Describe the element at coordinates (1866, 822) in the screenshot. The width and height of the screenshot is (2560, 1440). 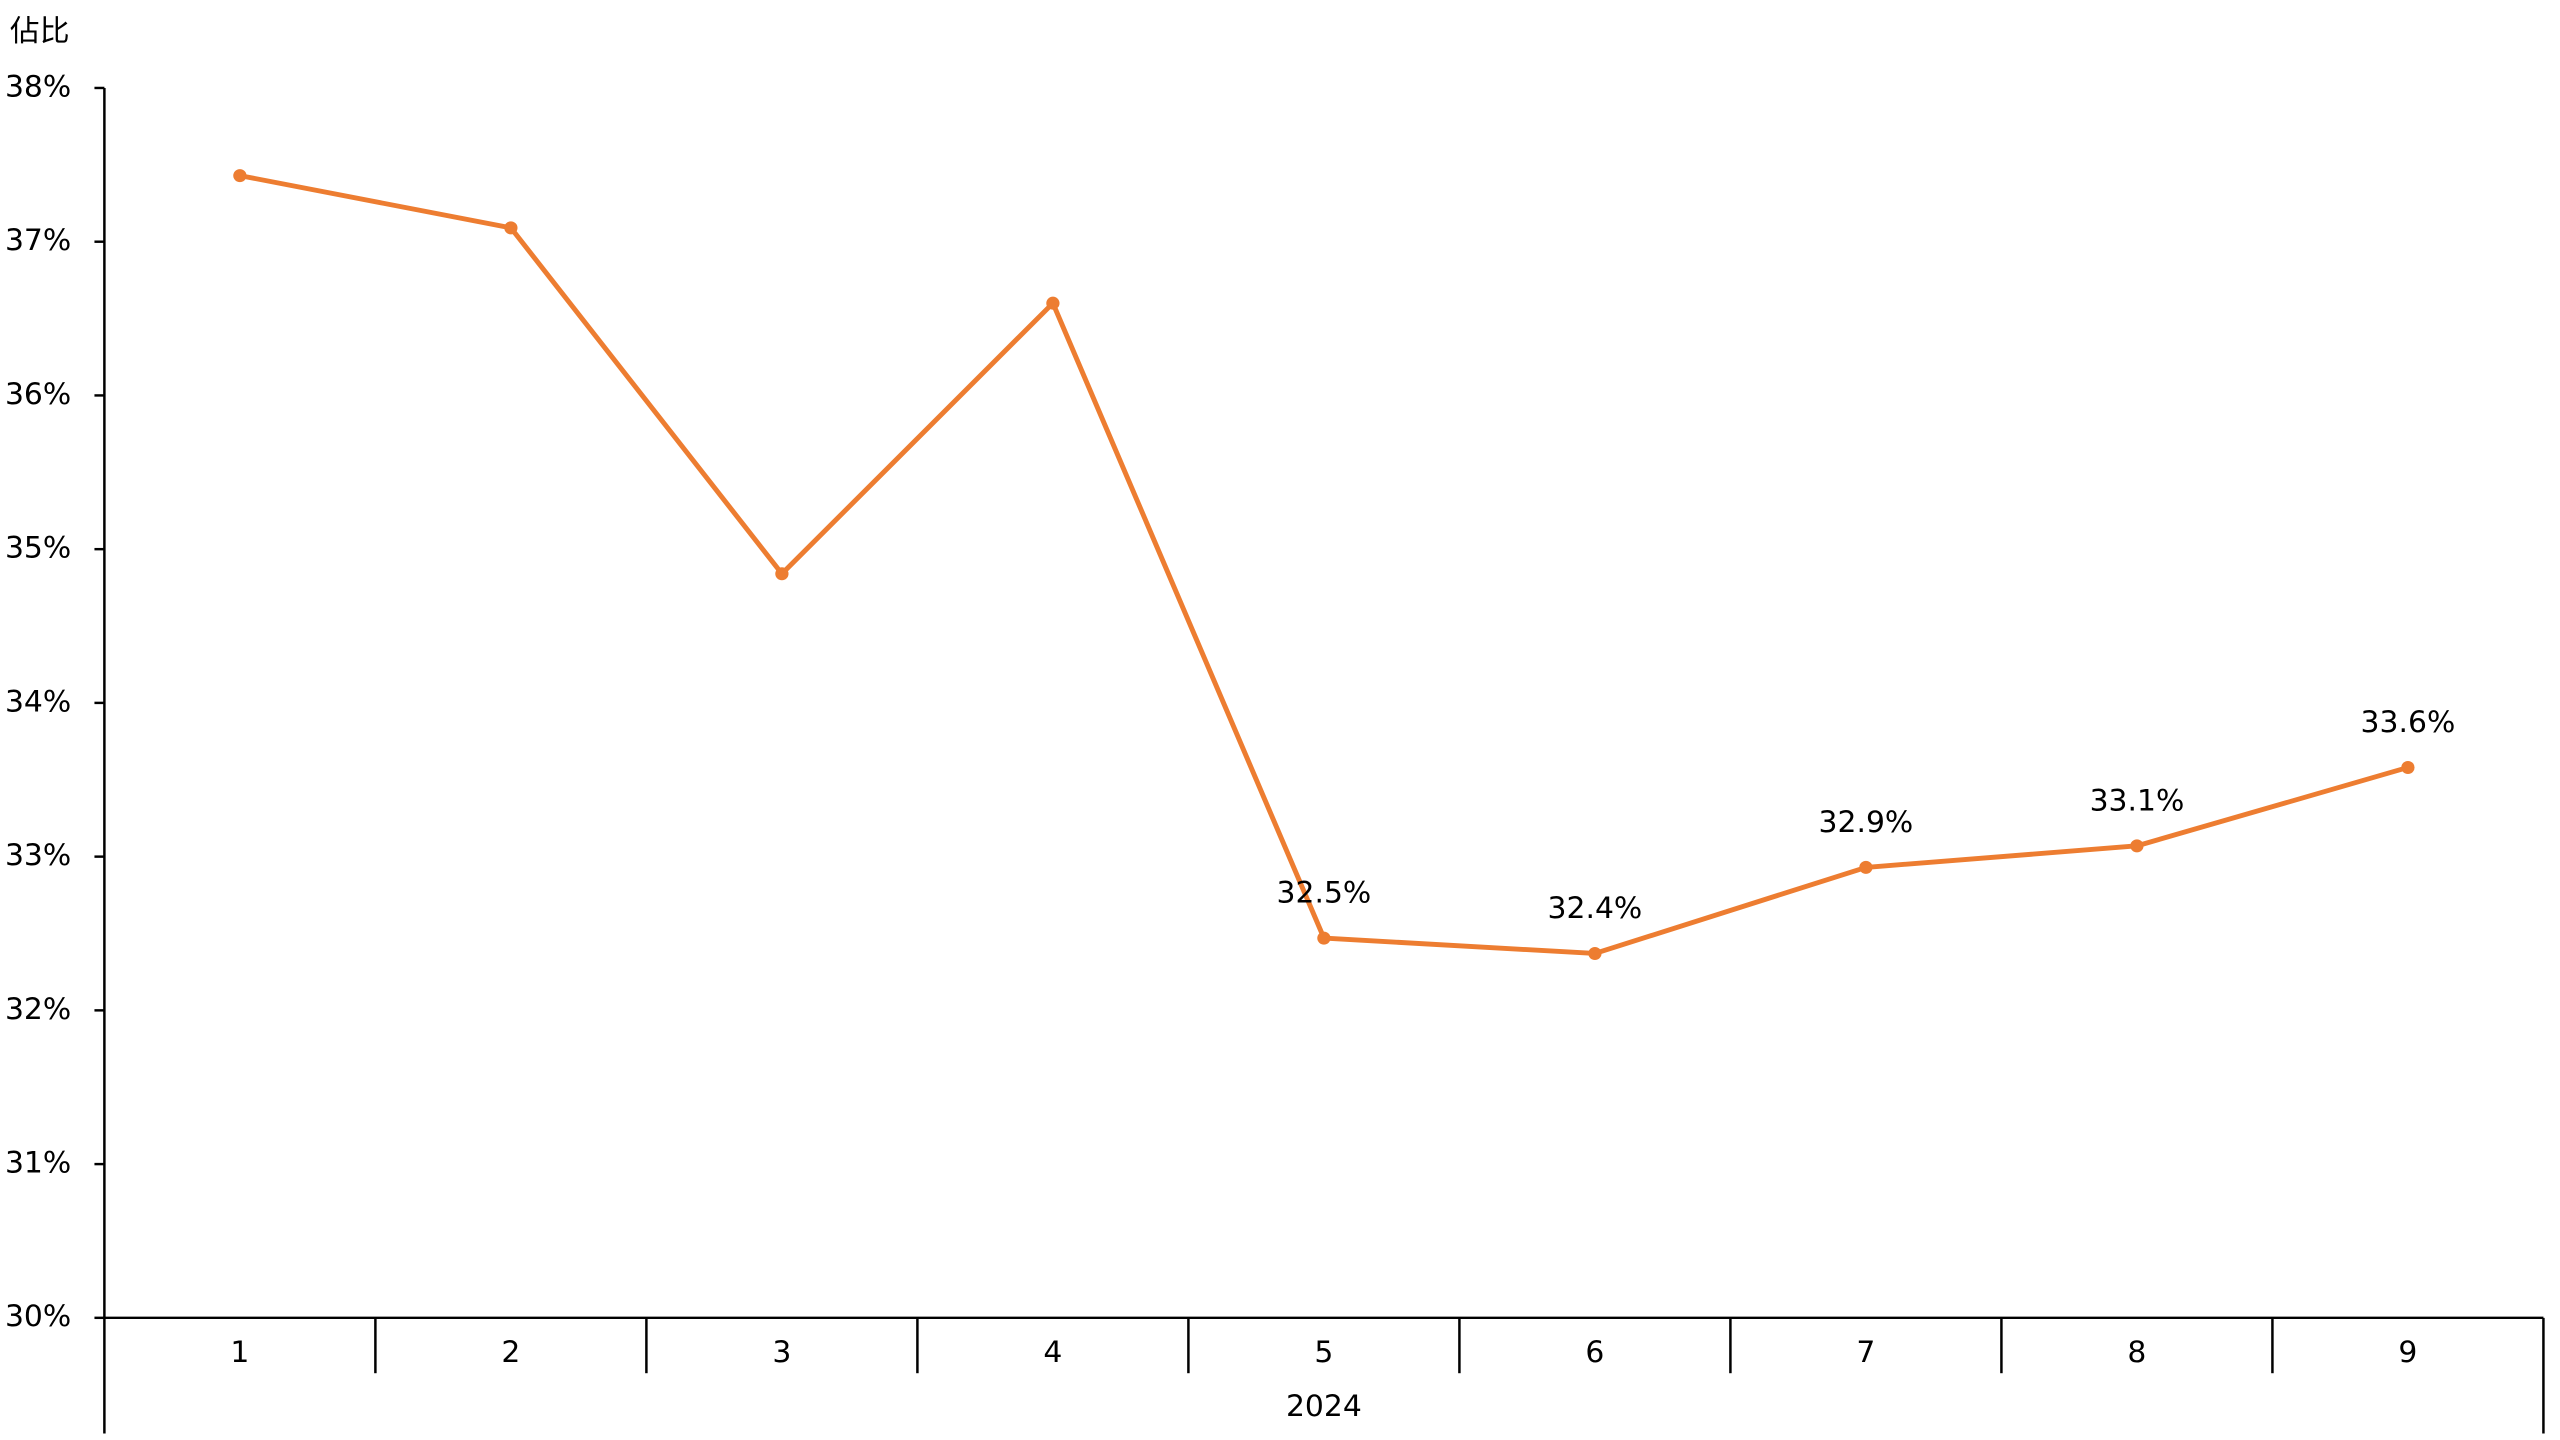
I see `data-label: 32.9%` at that location.